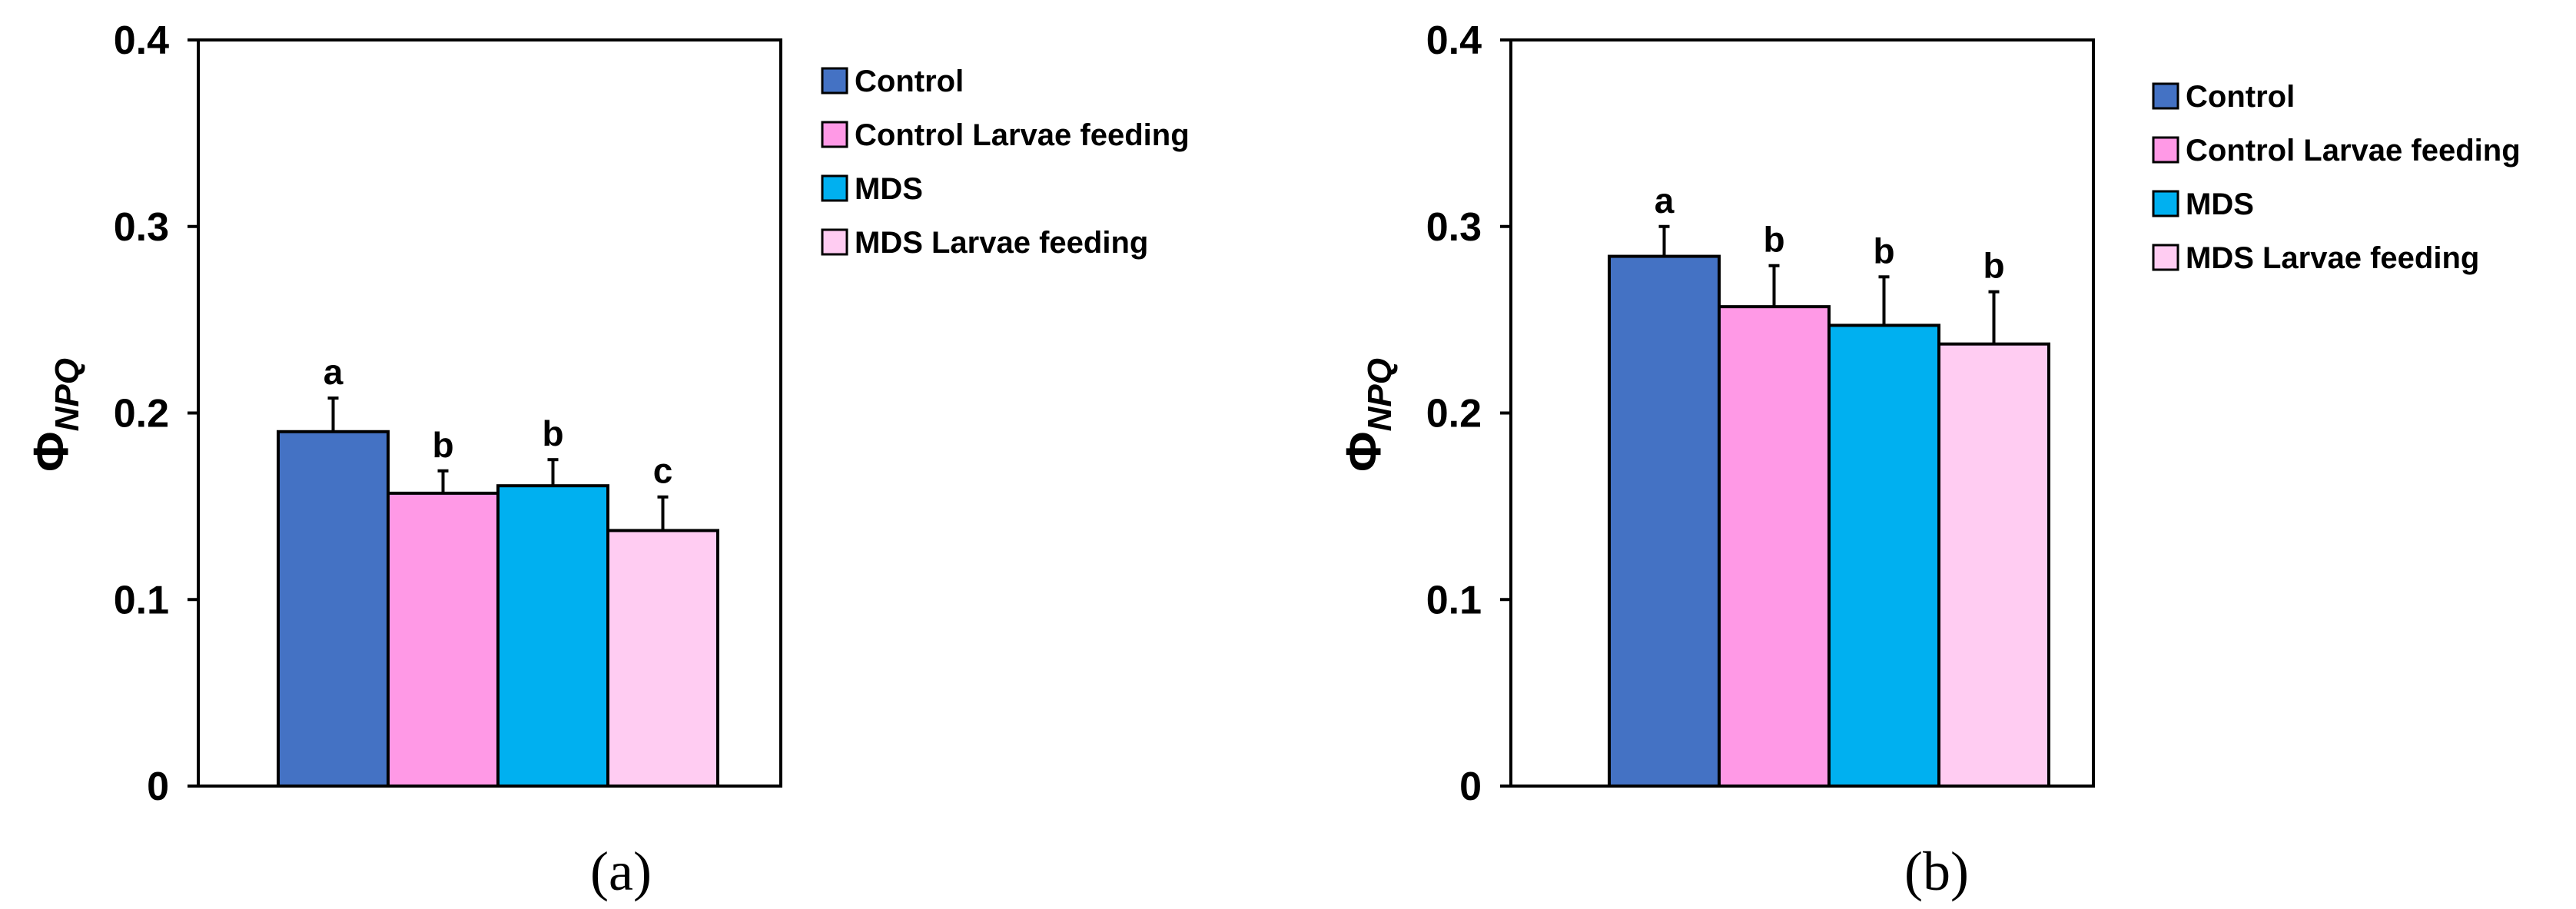 The image size is (2576, 909). I want to click on significance-labels: a b b c, so click(499, 421).